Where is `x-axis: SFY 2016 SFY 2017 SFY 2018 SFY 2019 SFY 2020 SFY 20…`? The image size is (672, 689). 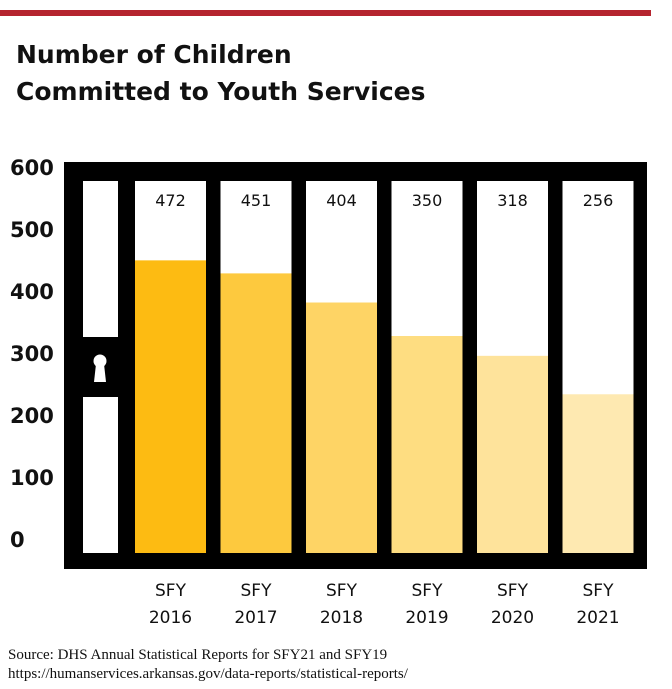
x-axis: SFY 2016 SFY 2017 SFY 2018 SFY 2019 SFY 2020 SFY 20… is located at coordinates (384, 604).